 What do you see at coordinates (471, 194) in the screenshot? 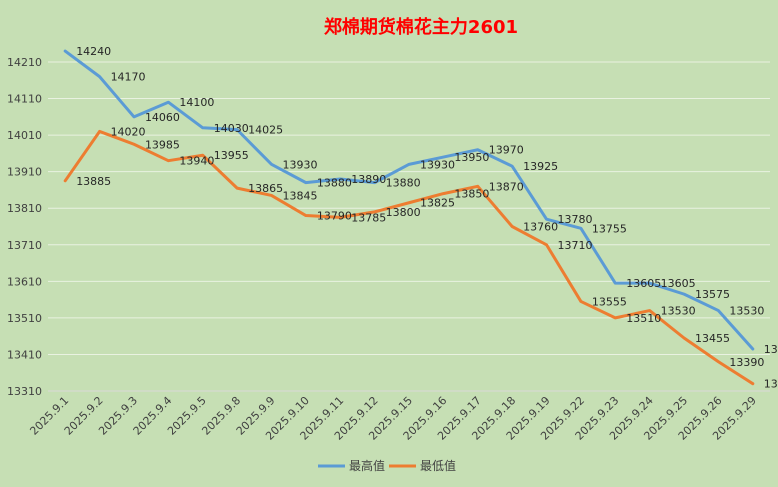
I see `data-label: 13850` at bounding box center [471, 194].